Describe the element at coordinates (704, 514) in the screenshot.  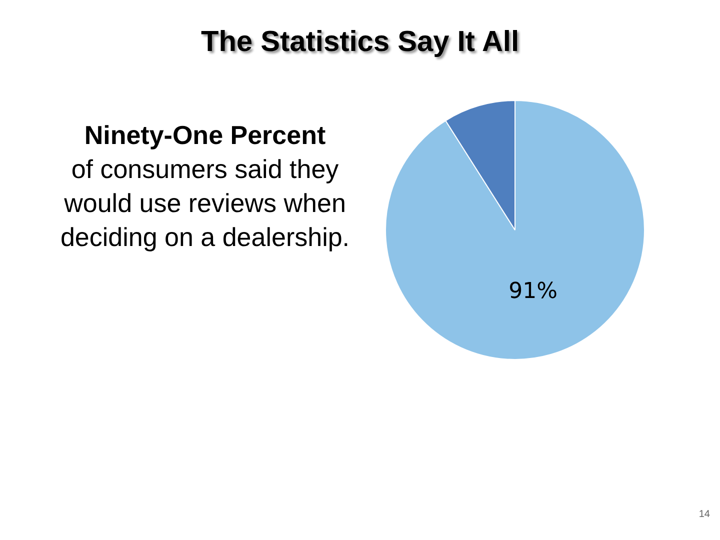
I see `text: 14` at that location.